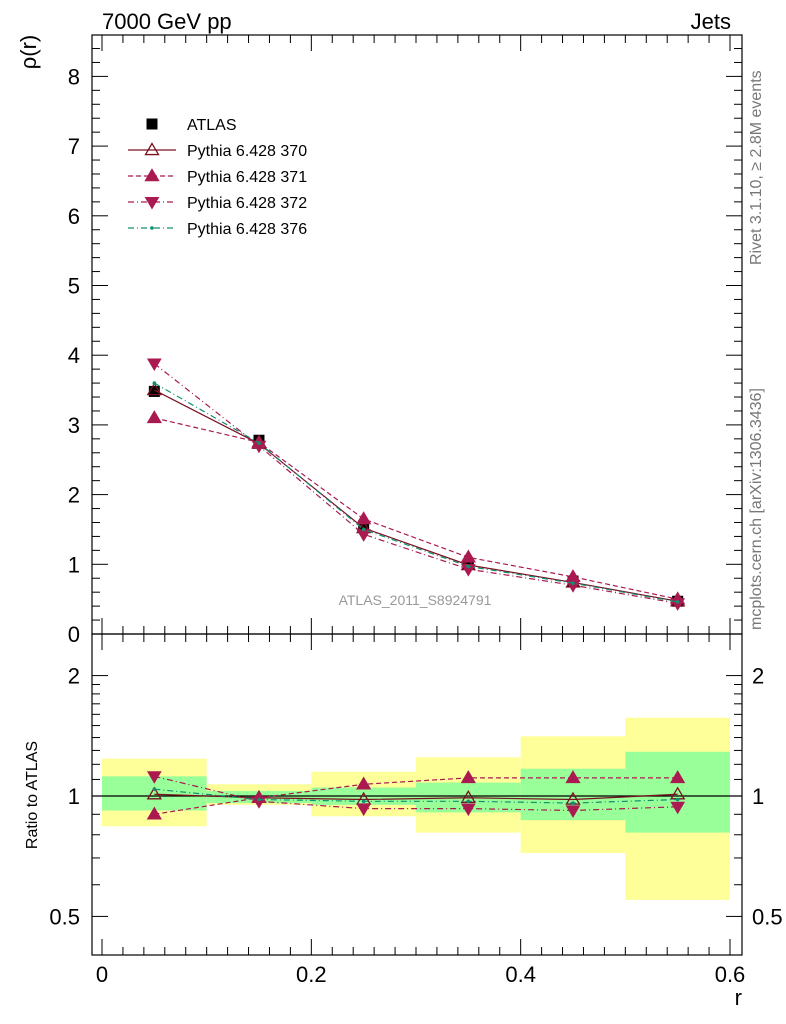 The width and height of the screenshot is (786, 1024). I want to click on ratio-ylabel: Ratio to ATLAS, so click(32, 795).